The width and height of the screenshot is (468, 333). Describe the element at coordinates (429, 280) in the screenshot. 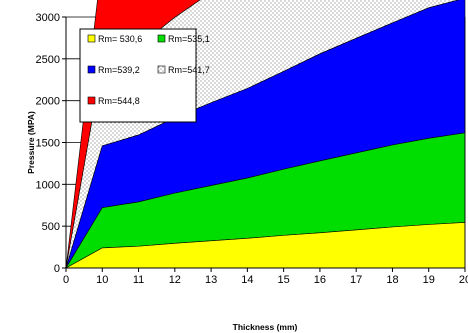

I see `x-tick-label: 19` at that location.